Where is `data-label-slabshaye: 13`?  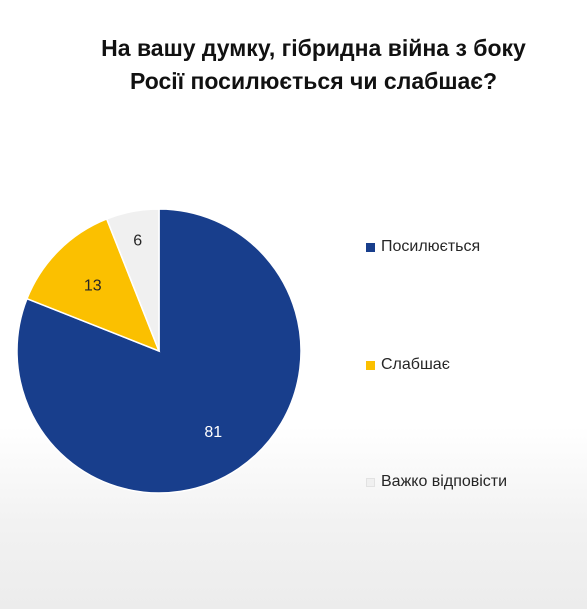
data-label-slabshaye: 13 is located at coordinates (93, 286).